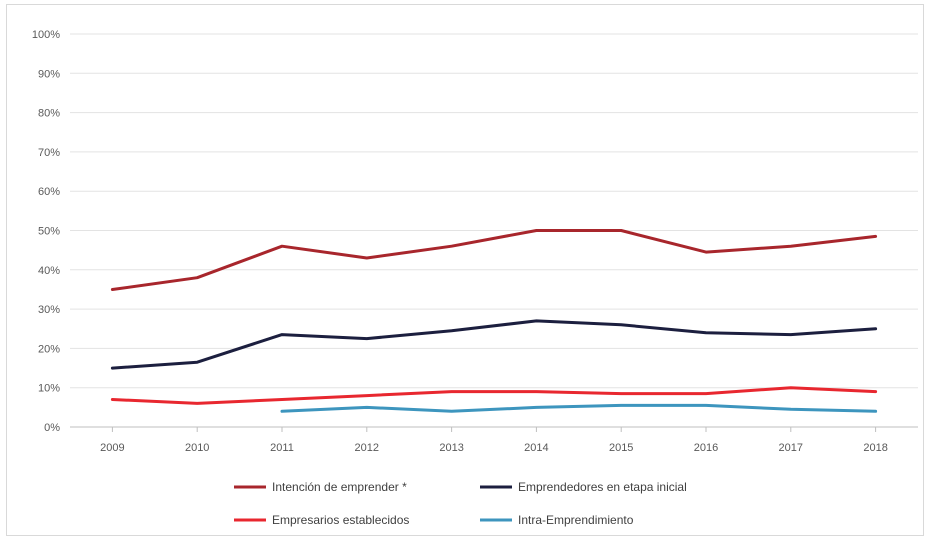 This screenshot has width=933, height=544. Describe the element at coordinates (49, 271) in the screenshot. I see `y-tick-label: 40%` at that location.